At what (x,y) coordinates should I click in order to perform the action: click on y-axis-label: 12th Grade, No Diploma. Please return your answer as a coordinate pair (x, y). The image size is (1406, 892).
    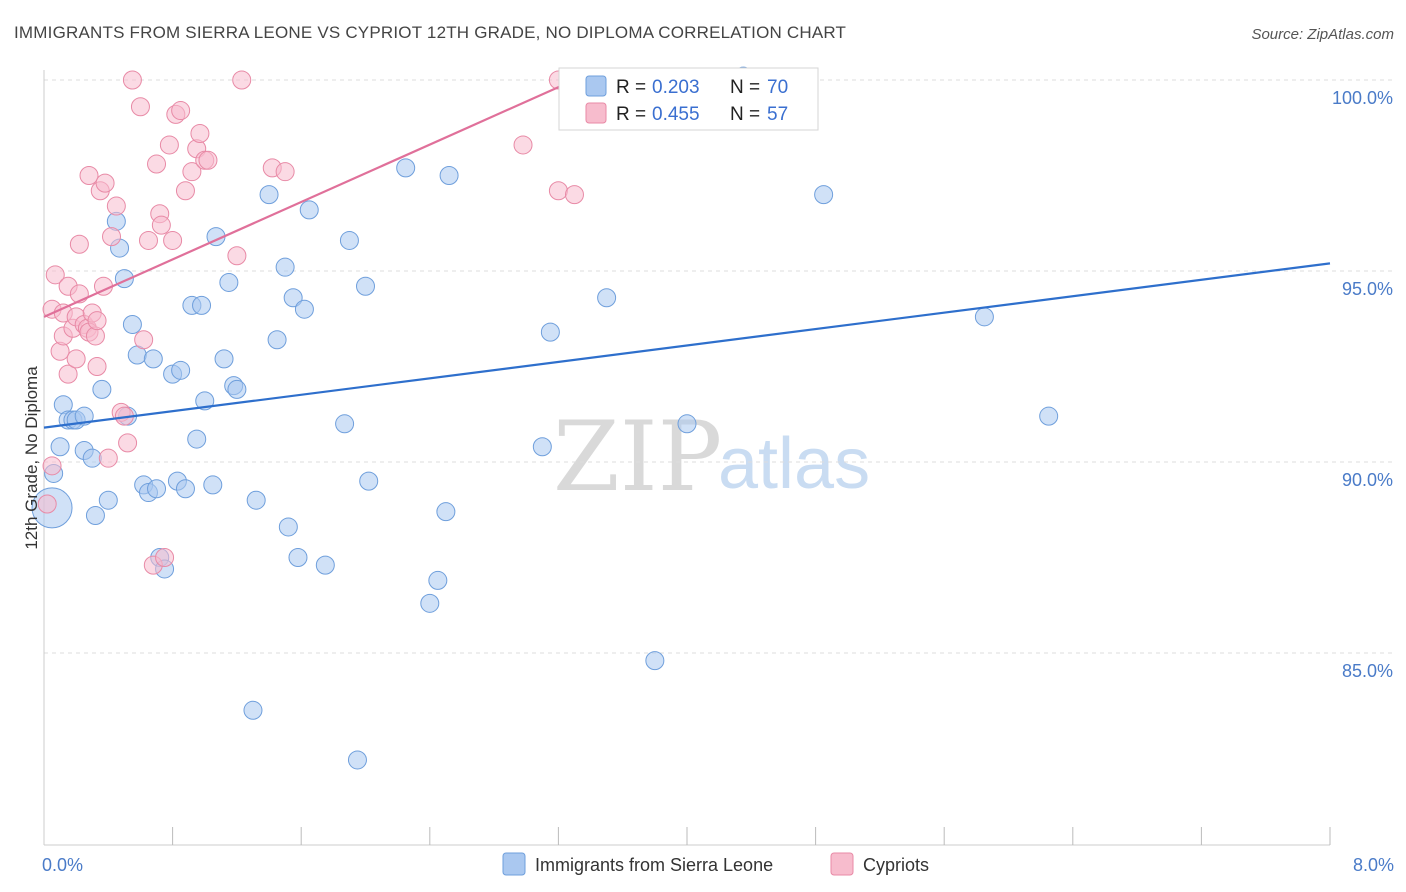
    Looking at the image, I should click on (31, 458).